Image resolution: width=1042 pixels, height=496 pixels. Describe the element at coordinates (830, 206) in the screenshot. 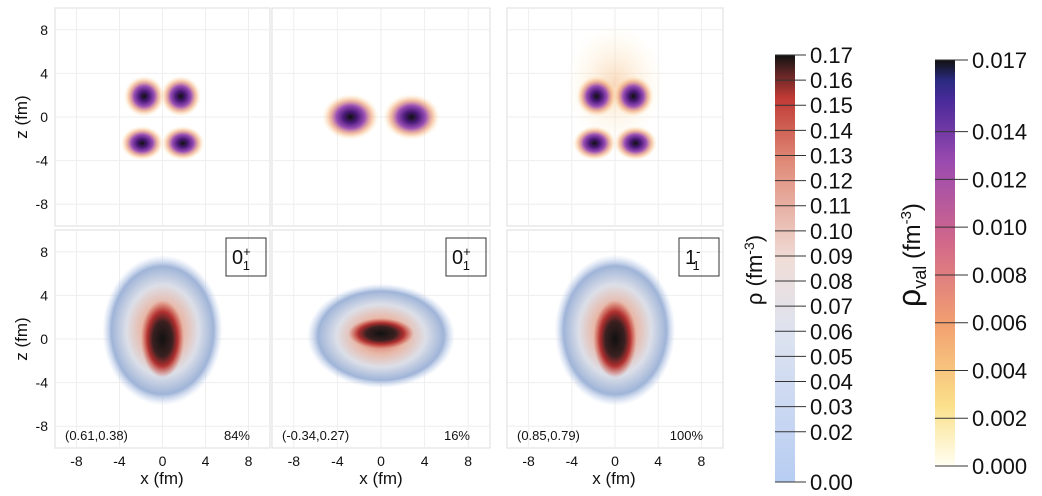

I see `colorbar-tick-label: 0.11` at that location.